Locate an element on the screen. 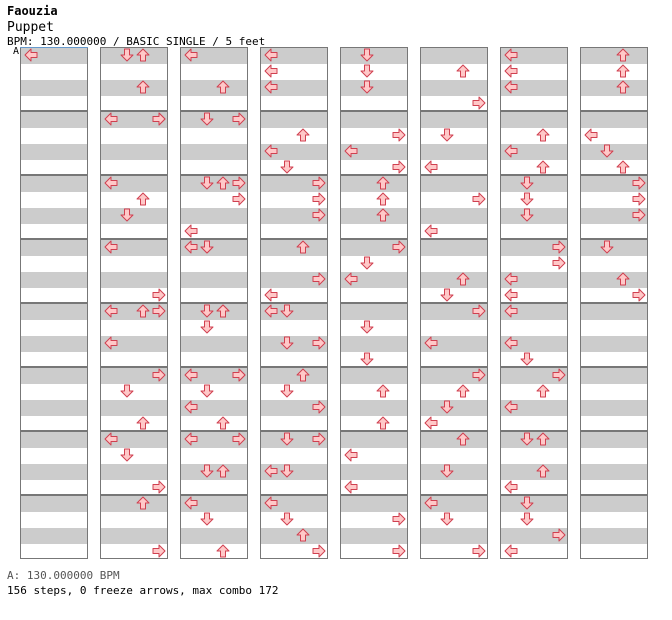 Image resolution: width=672 pixels, height=620 pixels. chart-column is located at coordinates (534, 303).